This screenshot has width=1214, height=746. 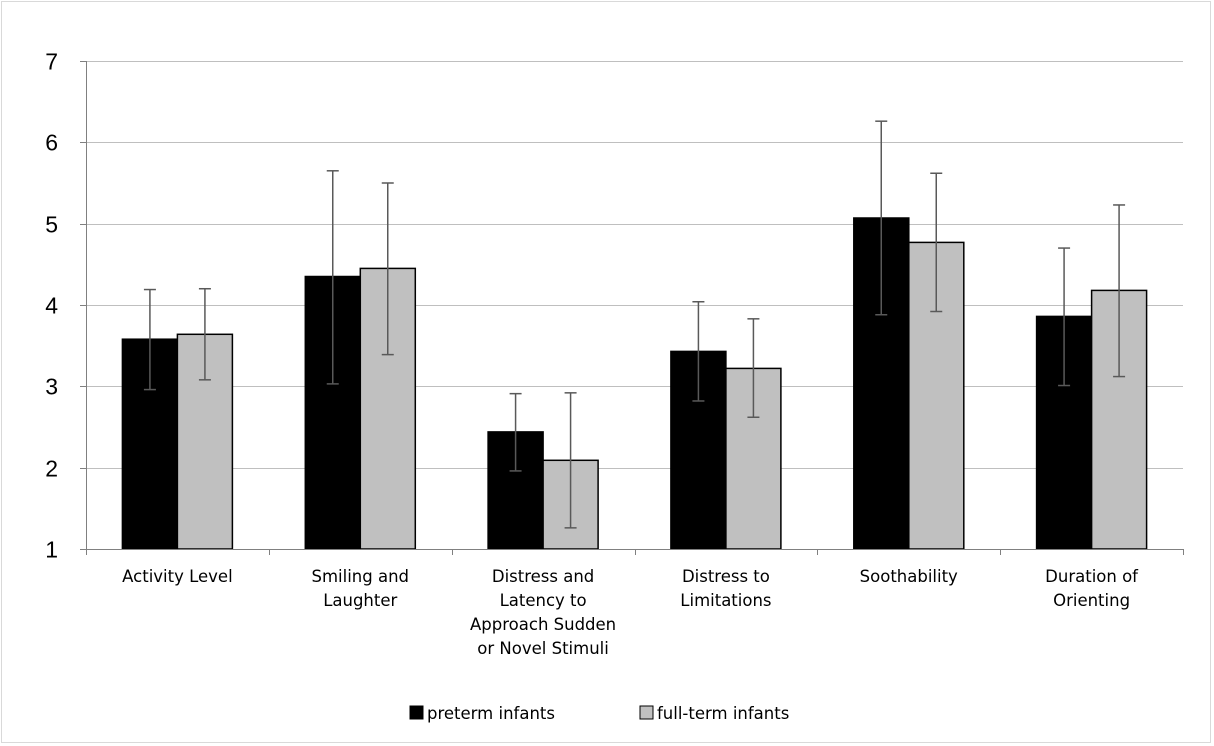 What do you see at coordinates (725, 588) in the screenshot?
I see `x-category-label: Distress to Limitations` at bounding box center [725, 588].